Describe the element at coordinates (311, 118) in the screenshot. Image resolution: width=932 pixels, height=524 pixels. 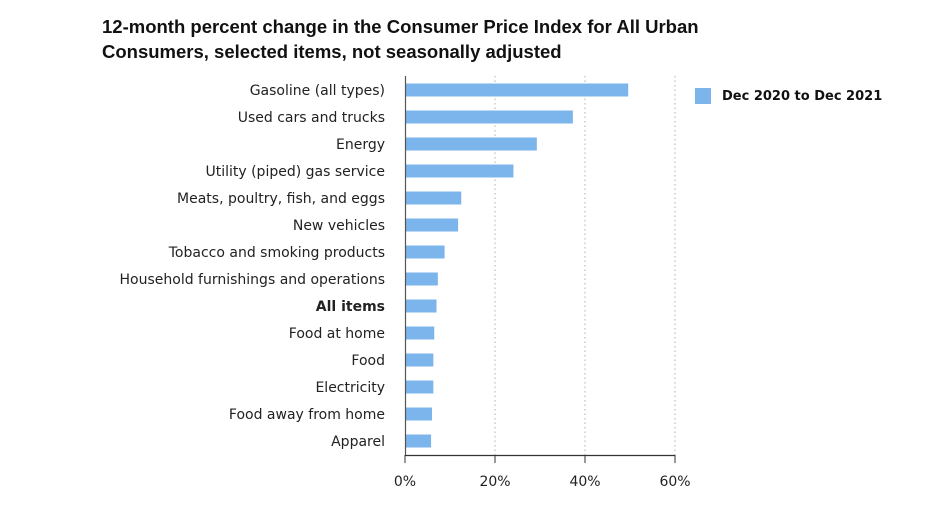
I see `category-label: Used cars and trucks` at that location.